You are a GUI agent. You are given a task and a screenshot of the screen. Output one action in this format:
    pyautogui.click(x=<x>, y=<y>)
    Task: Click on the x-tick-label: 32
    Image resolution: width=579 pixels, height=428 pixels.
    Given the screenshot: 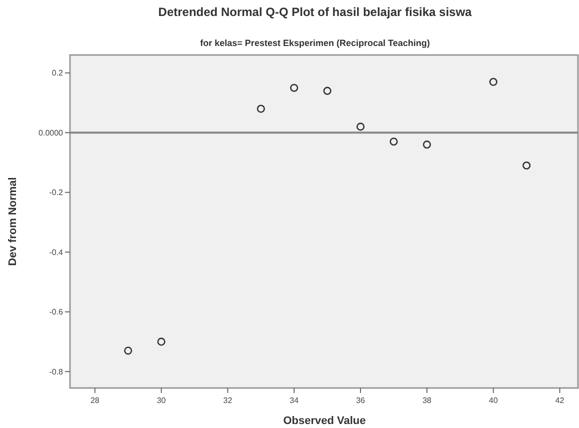 What is the action you would take?
    pyautogui.click(x=228, y=400)
    